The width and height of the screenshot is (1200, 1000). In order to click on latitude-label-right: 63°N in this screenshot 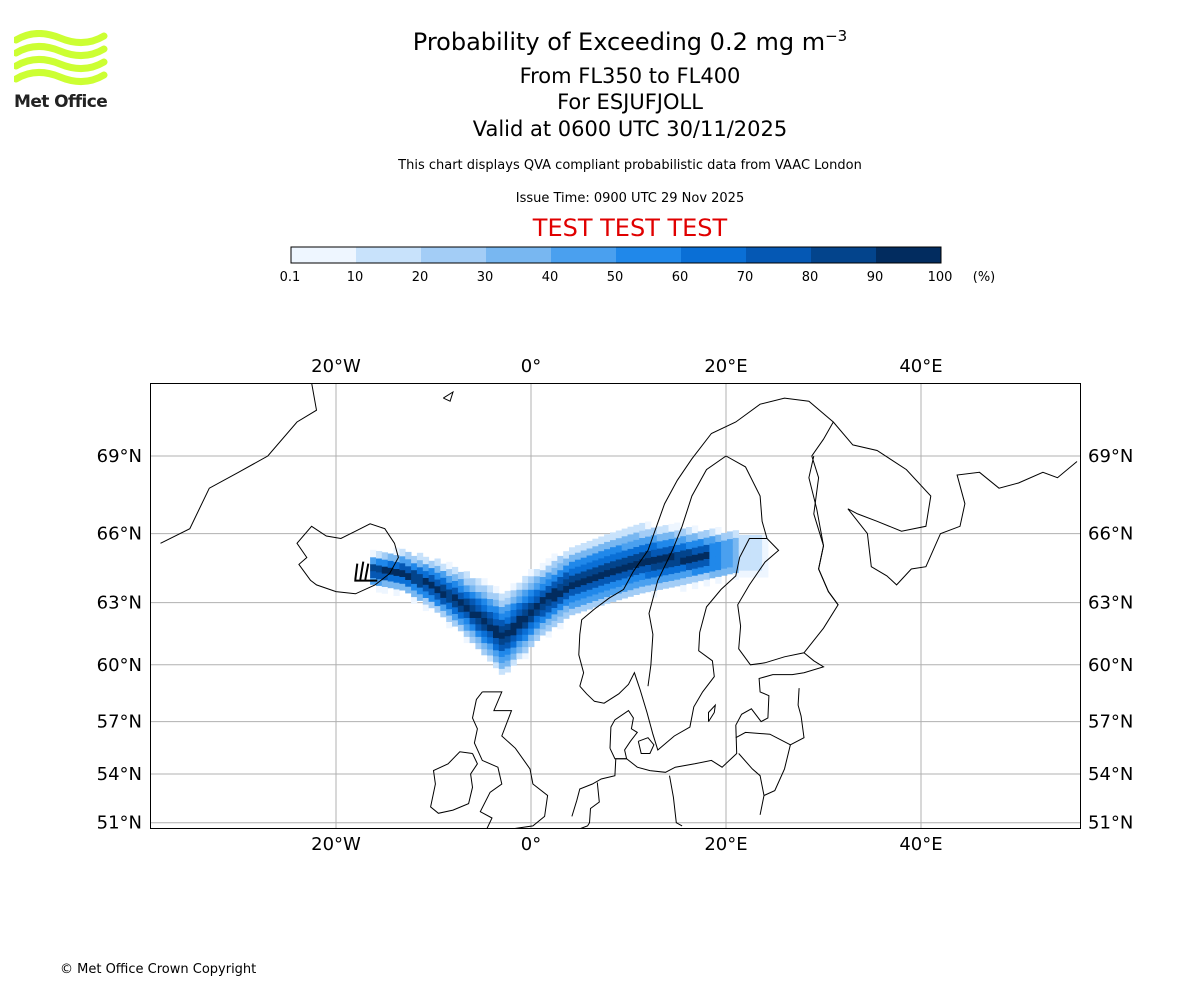, I will do `click(1110, 603)`.